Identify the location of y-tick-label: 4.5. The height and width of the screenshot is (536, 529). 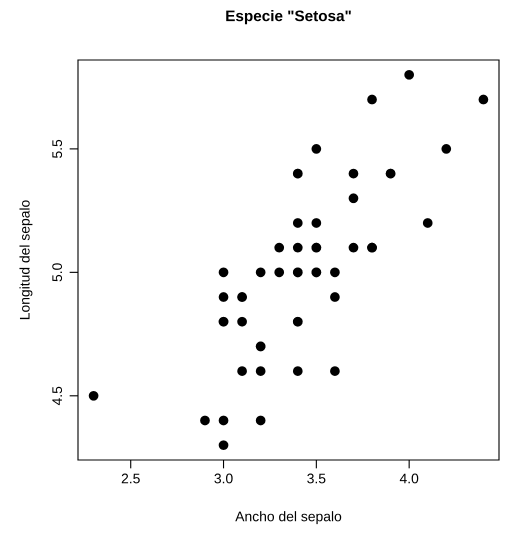
(57, 396).